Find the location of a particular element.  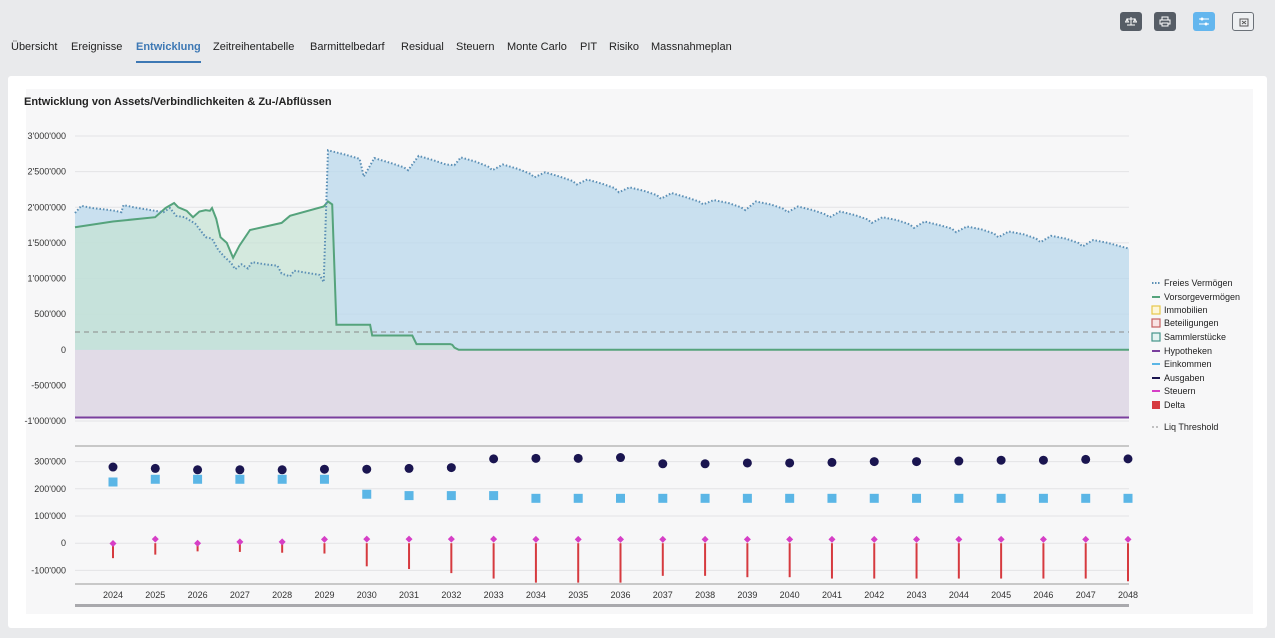

tab-entwicklung: Entwicklung is located at coordinates (168, 52).